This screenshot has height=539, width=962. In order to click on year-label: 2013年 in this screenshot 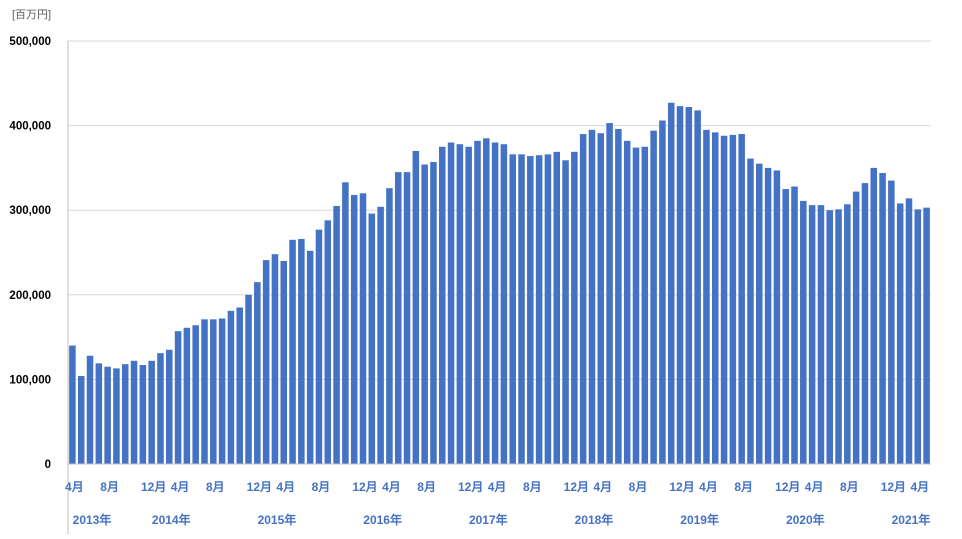, I will do `click(92, 519)`.